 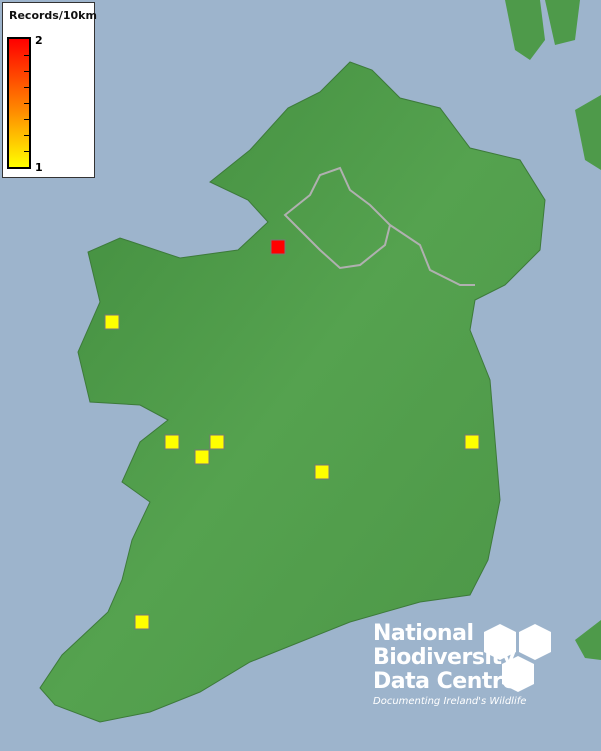 What do you see at coordinates (49, 90) in the screenshot?
I see `legend: Records/10km 2 1` at bounding box center [49, 90].